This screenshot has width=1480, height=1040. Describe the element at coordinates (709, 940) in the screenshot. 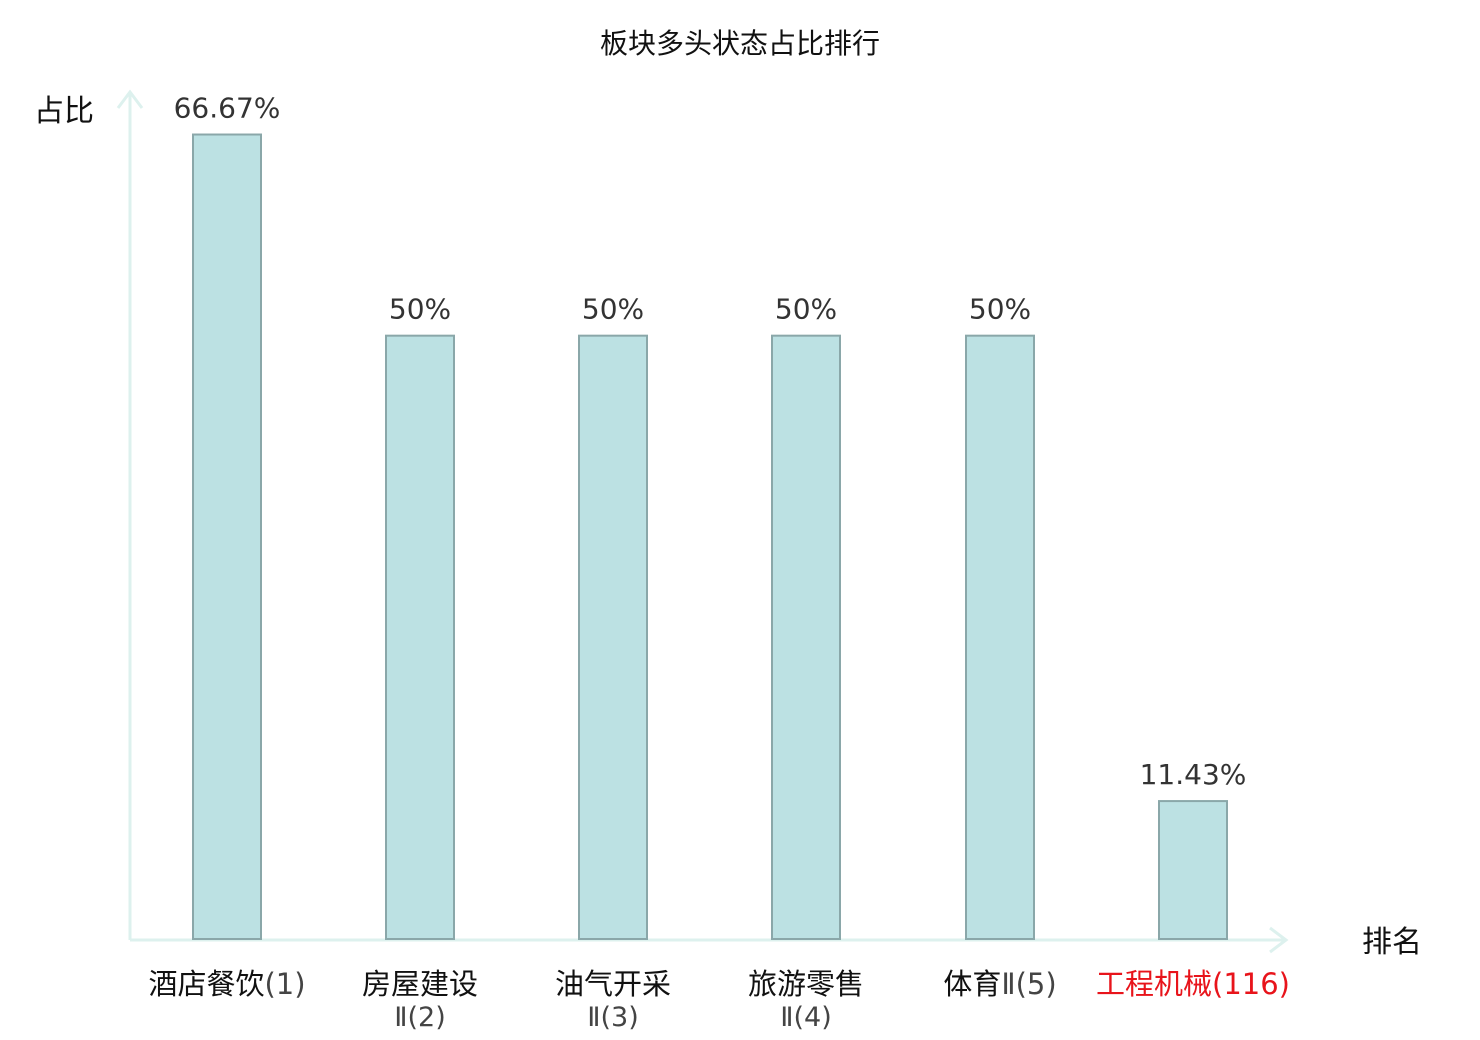

I see `x-axis` at that location.